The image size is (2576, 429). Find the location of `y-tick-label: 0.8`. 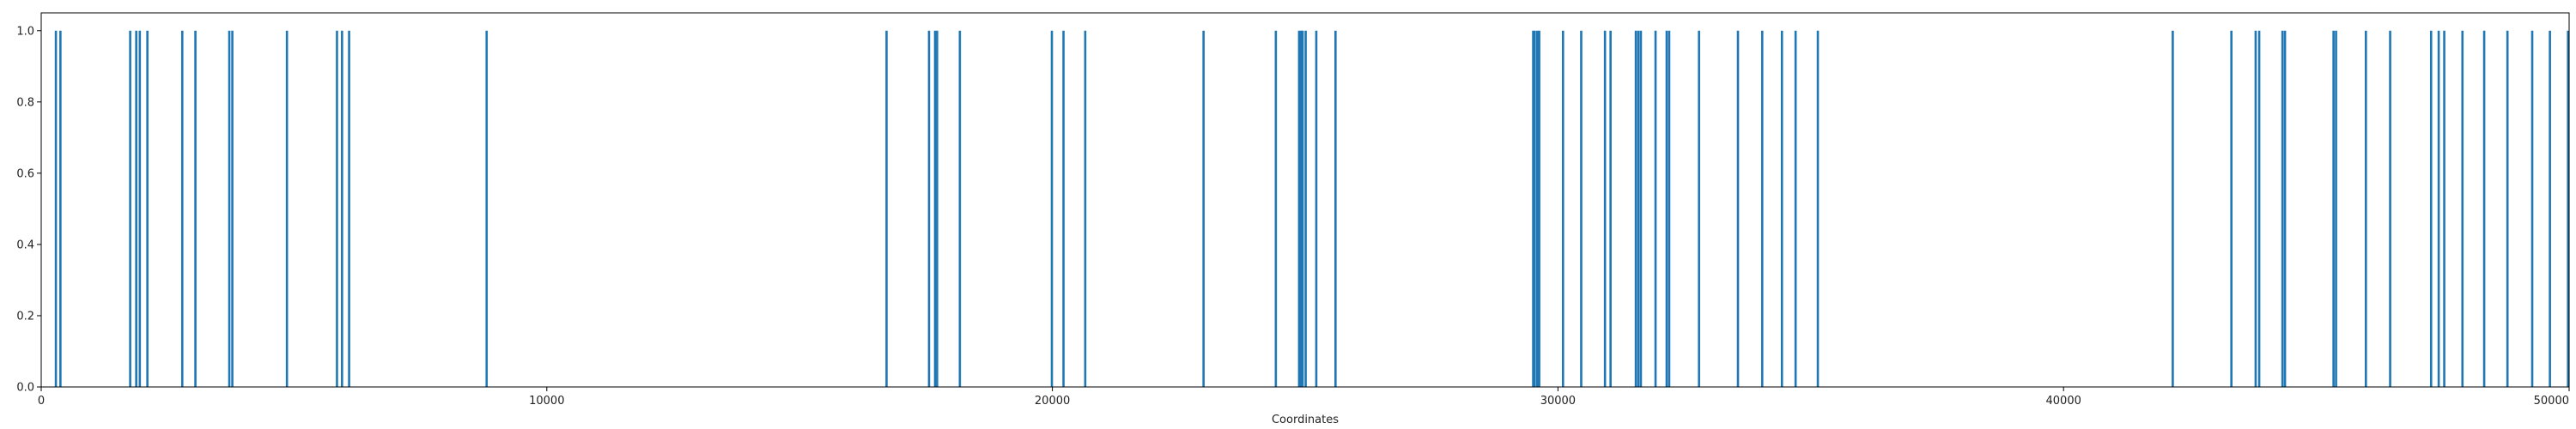

y-tick-label: 0.8 is located at coordinates (25, 102).